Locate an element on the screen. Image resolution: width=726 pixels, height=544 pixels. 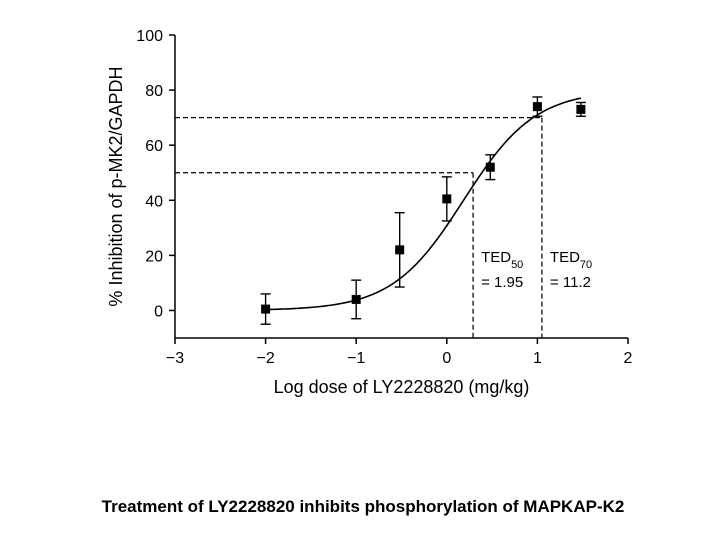
x-tick-label: −3 is located at coordinates (175, 358).